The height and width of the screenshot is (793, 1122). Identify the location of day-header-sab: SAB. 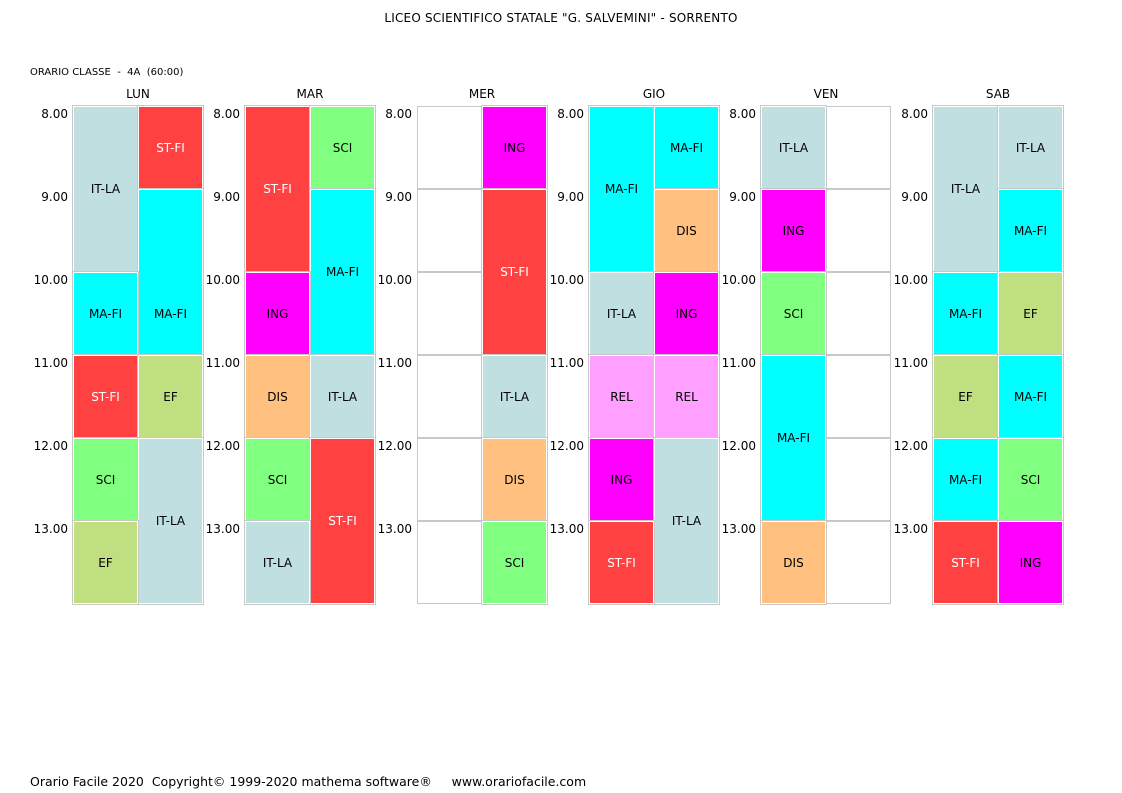
(998, 94).